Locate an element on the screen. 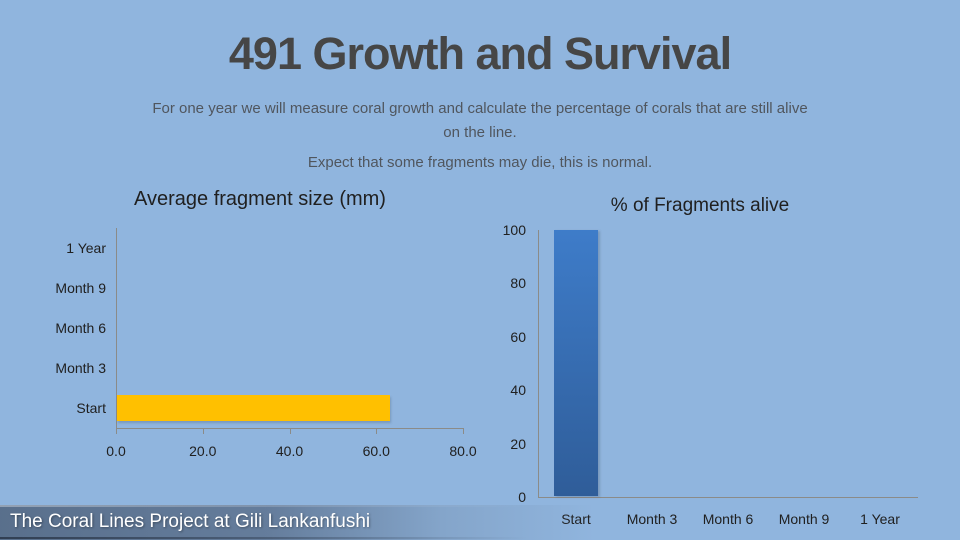 The width and height of the screenshot is (960, 540). right-chart-y-tick-label: 20 is located at coordinates (518, 443).